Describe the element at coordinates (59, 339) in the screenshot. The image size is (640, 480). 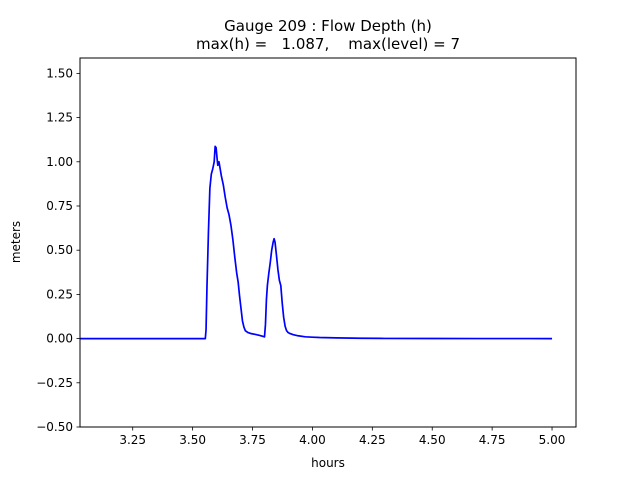
I see `y-tick-label: 0.00` at that location.